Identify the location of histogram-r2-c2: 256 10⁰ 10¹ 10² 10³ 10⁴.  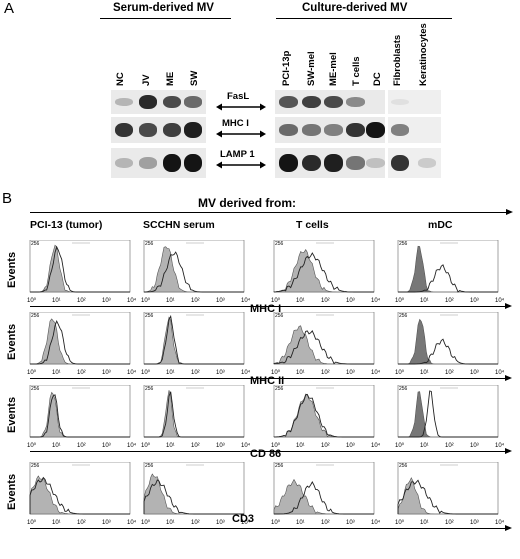
(325, 417).